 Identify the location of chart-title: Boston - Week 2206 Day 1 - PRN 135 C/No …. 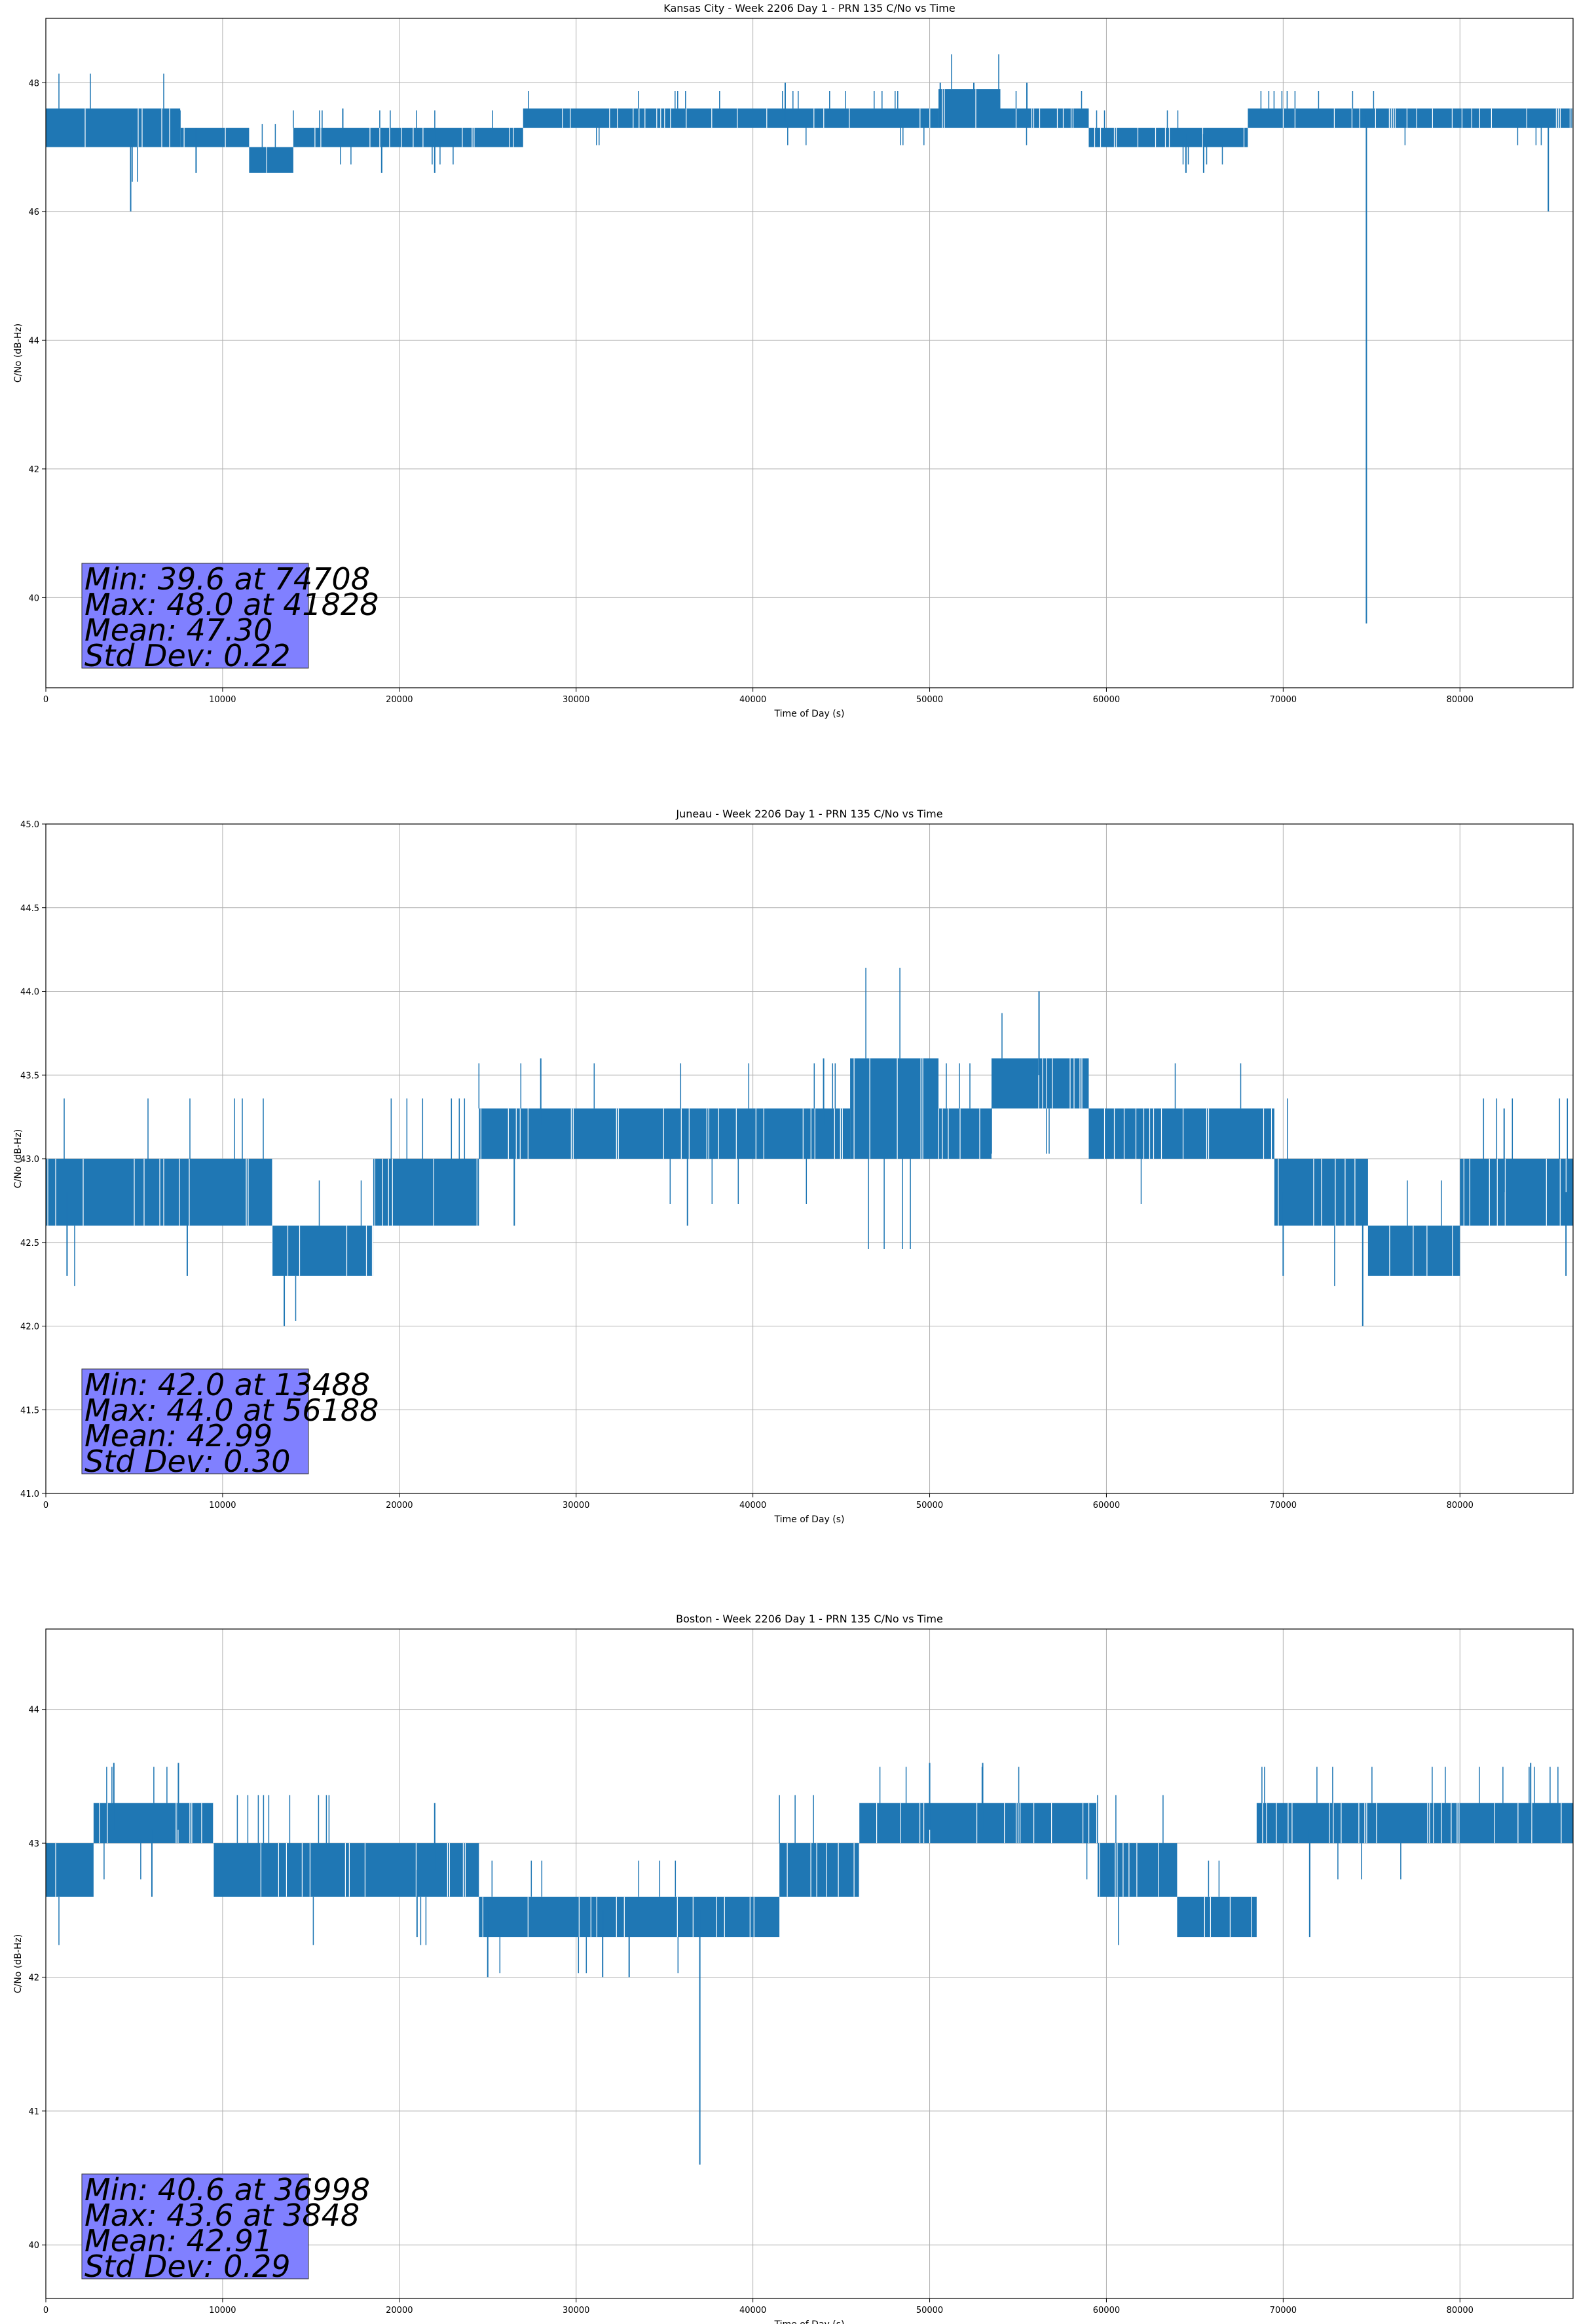
(809, 1619).